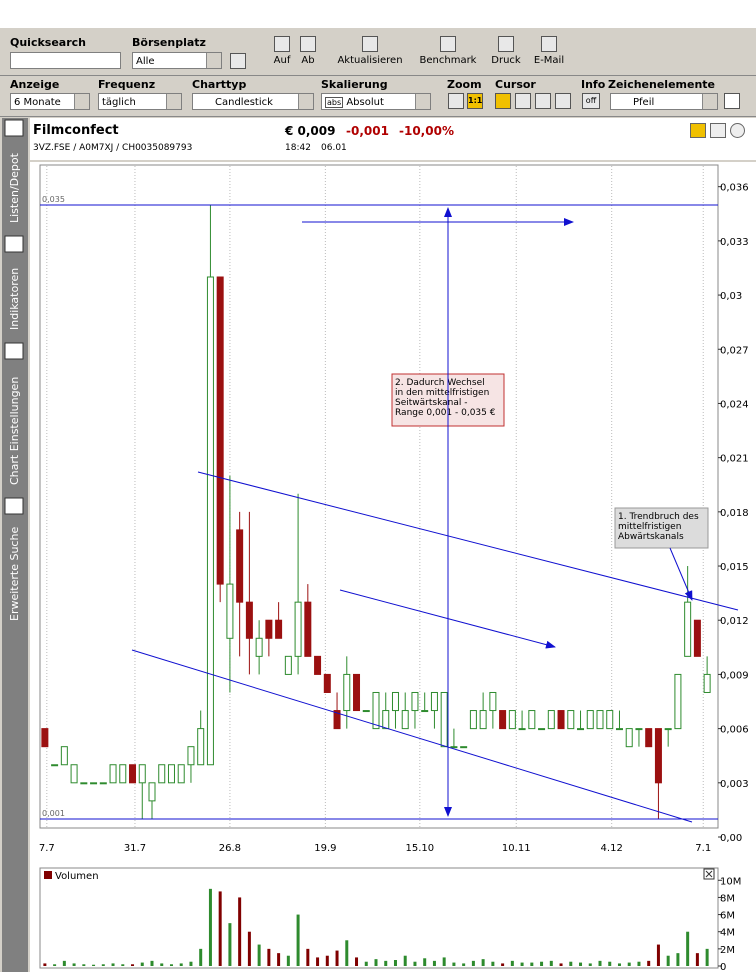 This screenshot has height=972, width=756. What do you see at coordinates (378, 116) in the screenshot?
I see `toolbar-divider` at bounding box center [378, 116].